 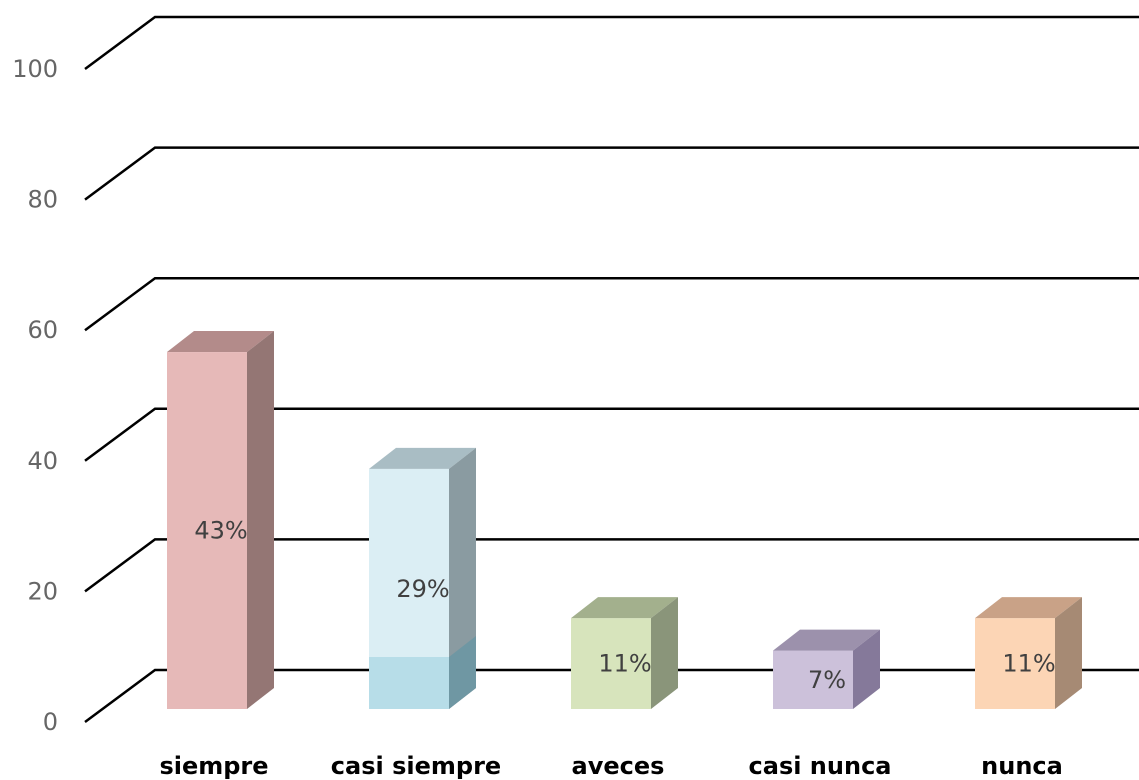 I want to click on bar-aveces: 11%, so click(x=624, y=653).